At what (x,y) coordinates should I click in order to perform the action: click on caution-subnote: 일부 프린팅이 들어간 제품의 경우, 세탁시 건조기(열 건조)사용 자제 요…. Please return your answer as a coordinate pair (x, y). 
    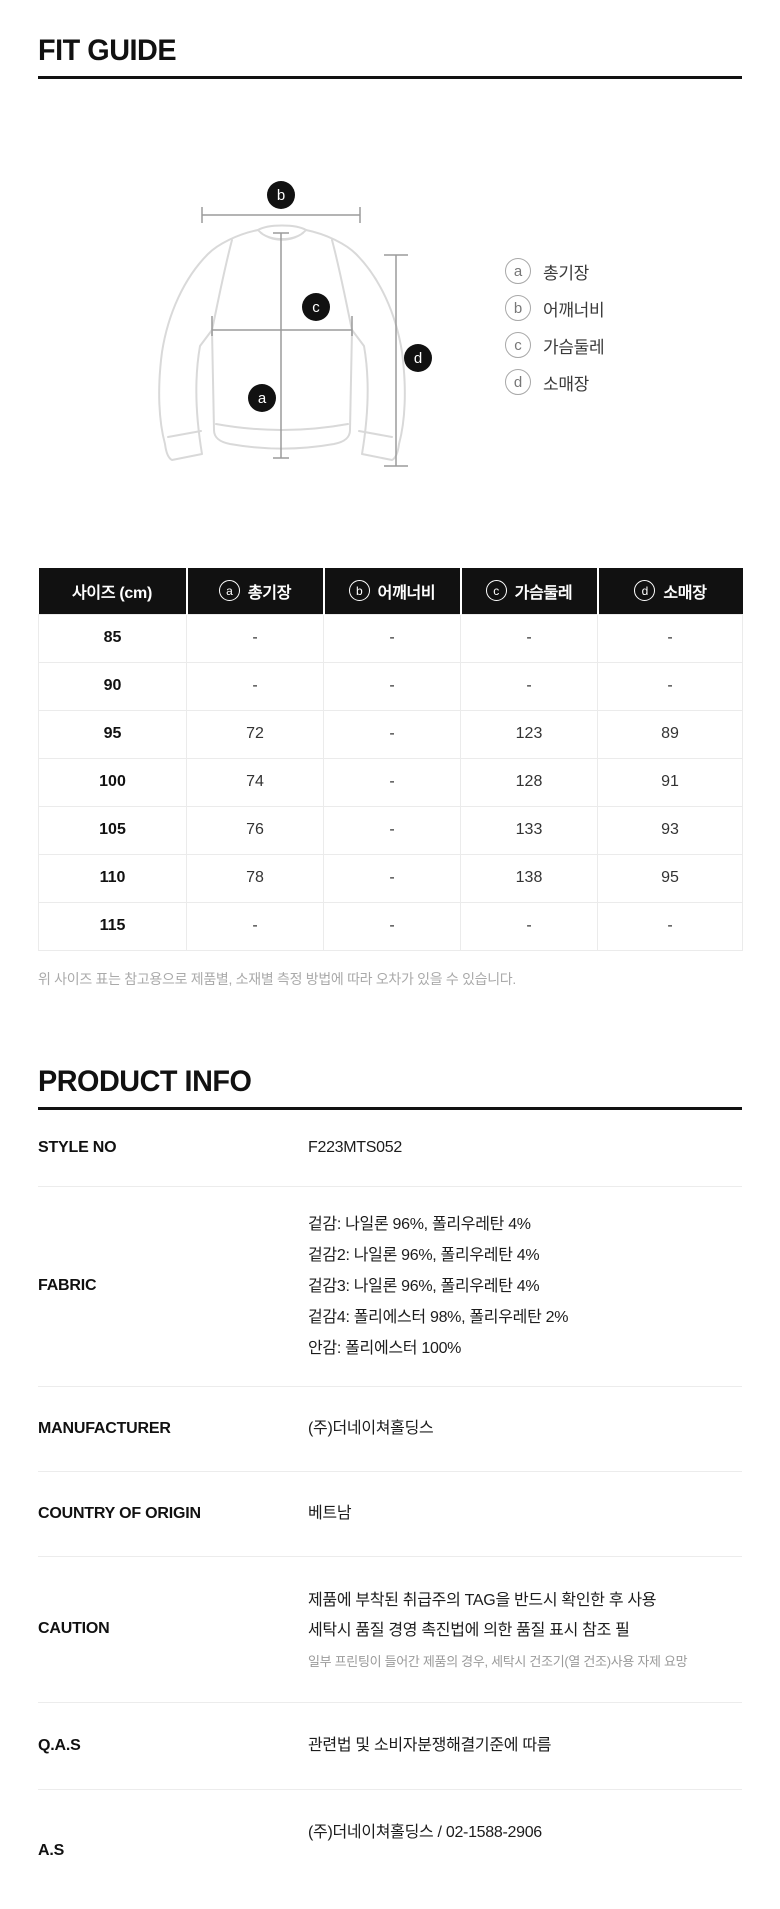
    Looking at the image, I should click on (498, 1661).